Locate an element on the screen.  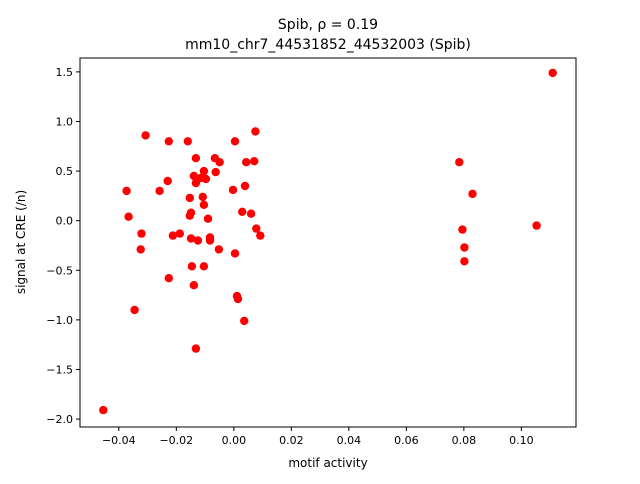
y-tick-label: 0.0 is located at coordinates (65, 221).